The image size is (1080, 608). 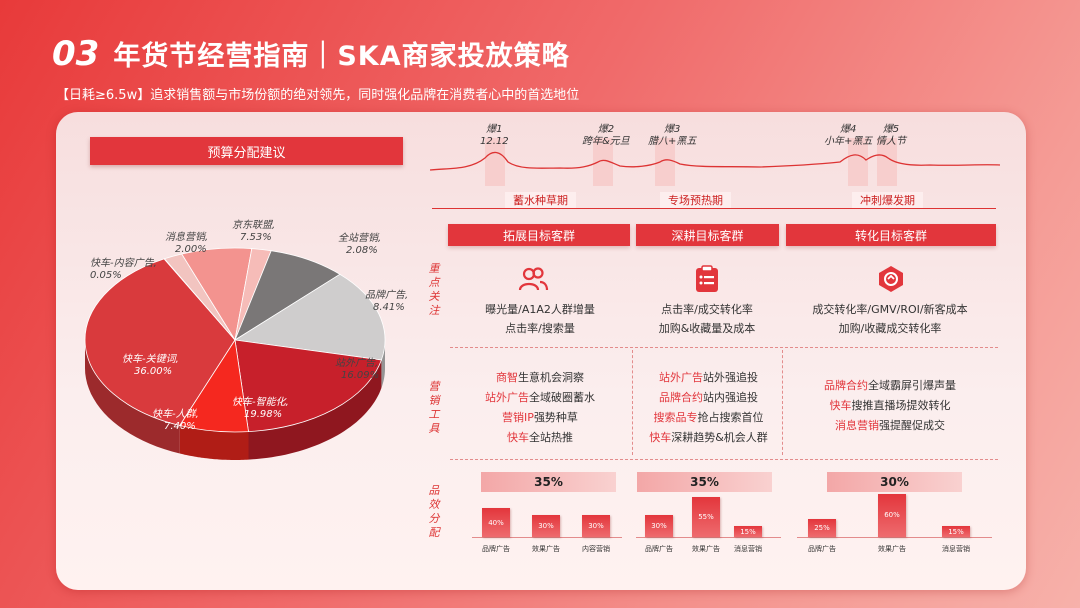 What do you see at coordinates (892, 515) in the screenshot?
I see `split-bar: 60%` at bounding box center [892, 515].